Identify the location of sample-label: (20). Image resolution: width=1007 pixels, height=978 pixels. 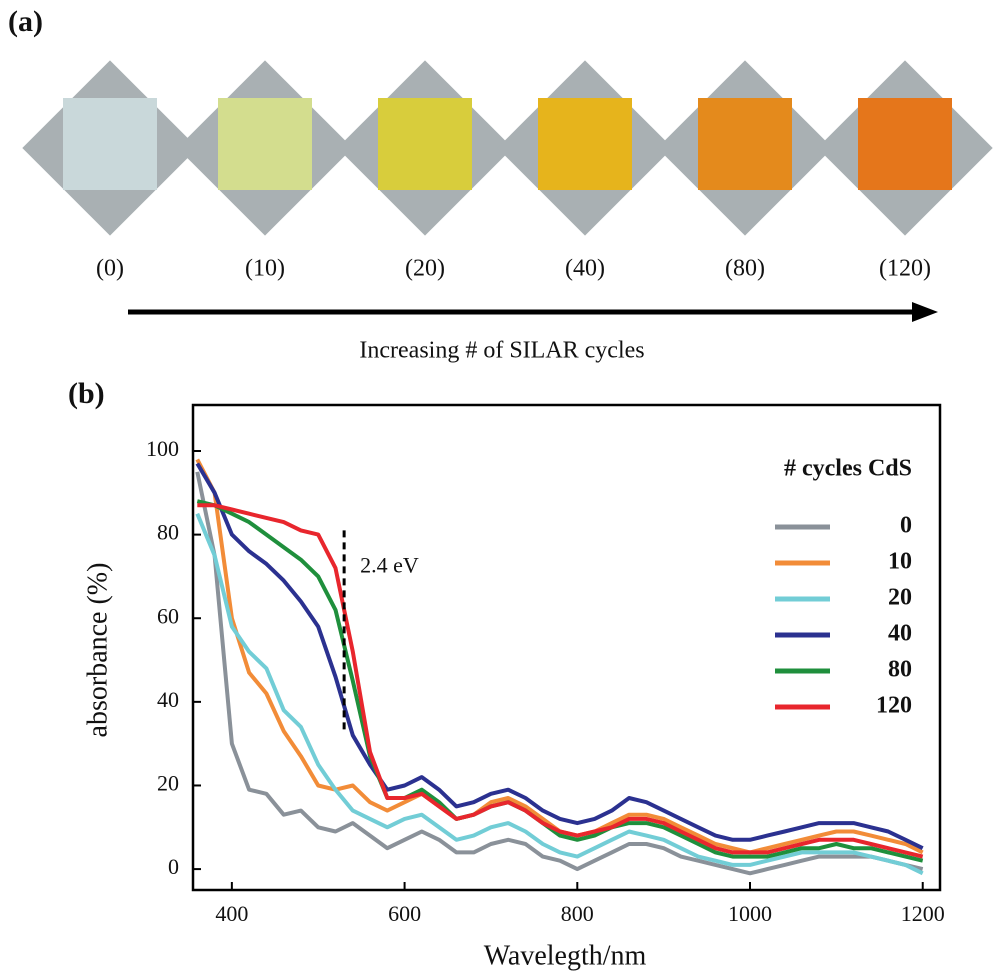
(425, 269).